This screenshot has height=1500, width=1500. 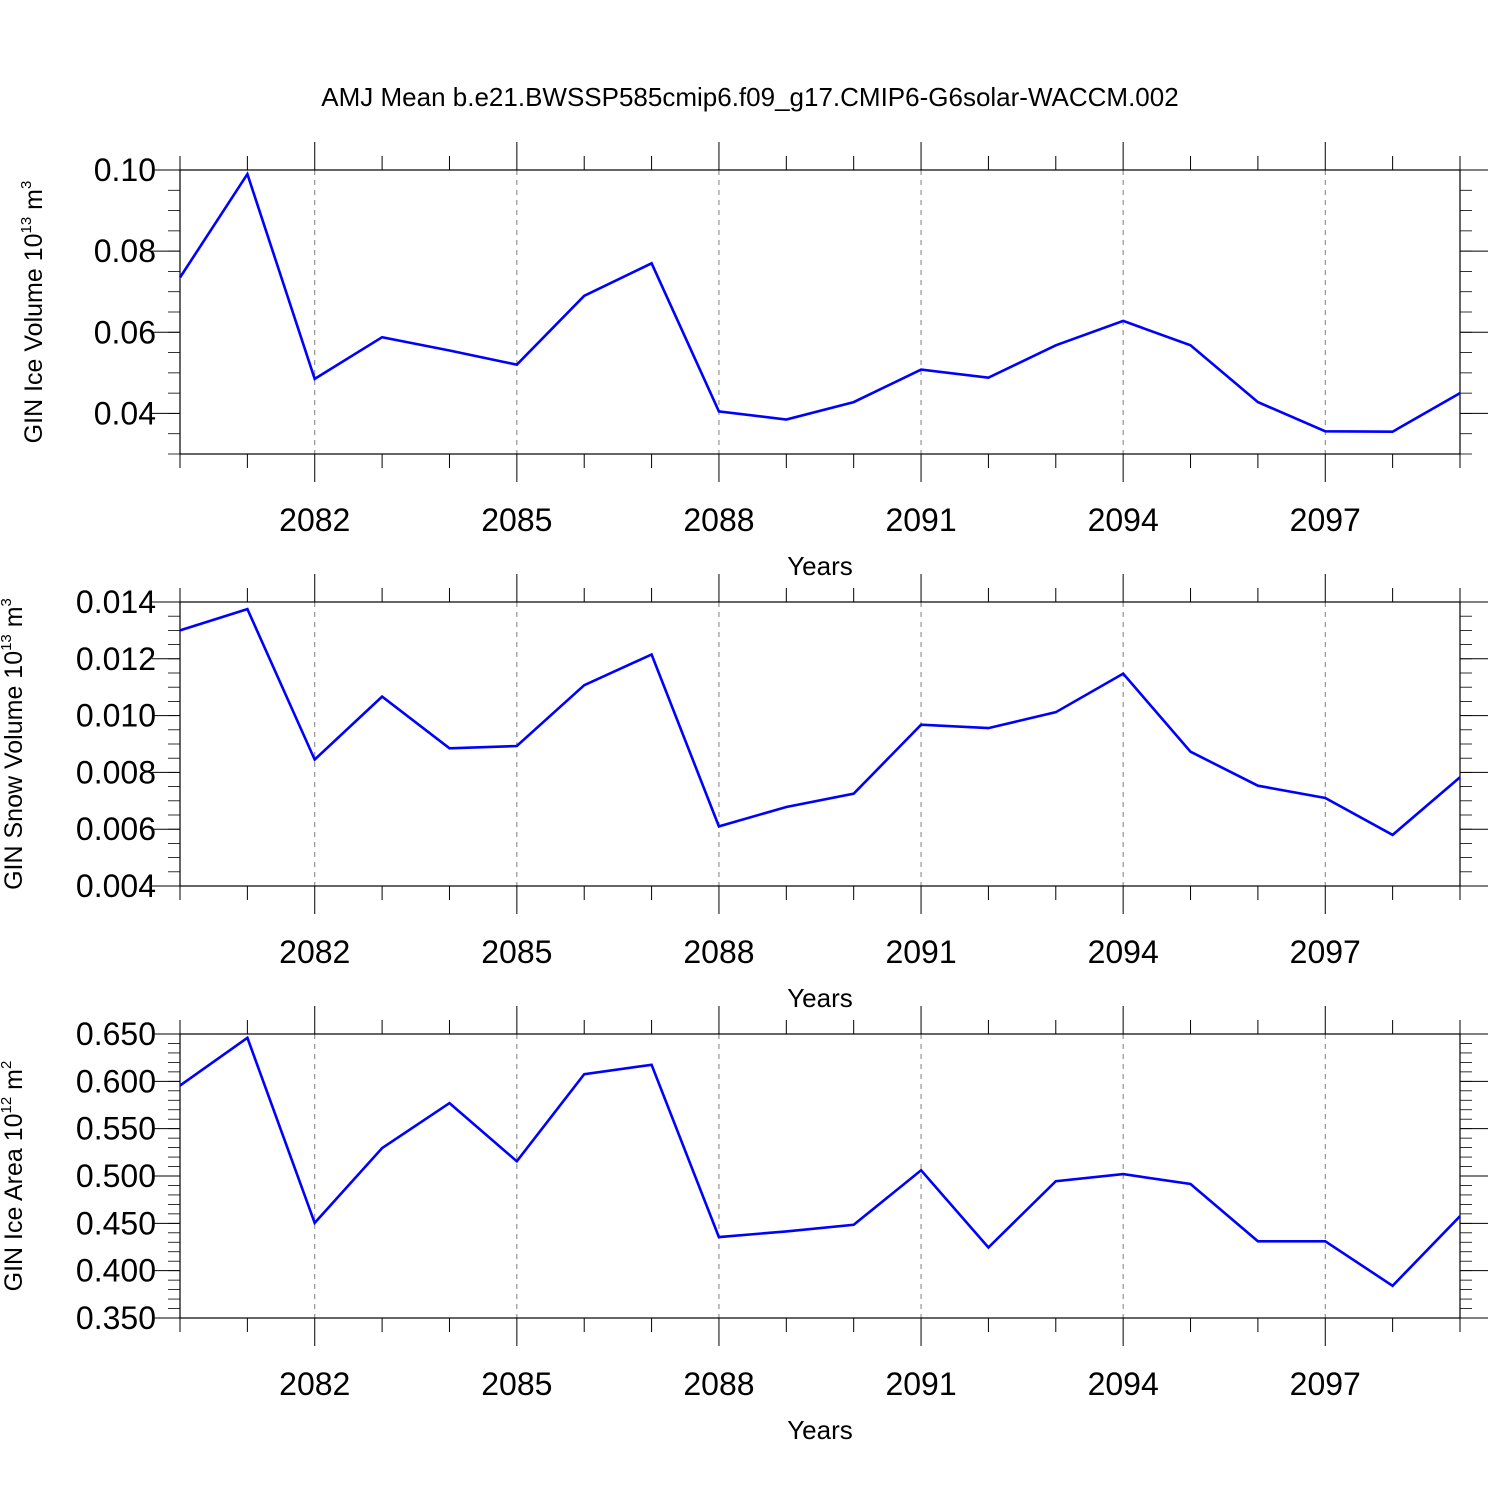 I want to click on y-tick-label: 0.006, so click(x=116, y=829).